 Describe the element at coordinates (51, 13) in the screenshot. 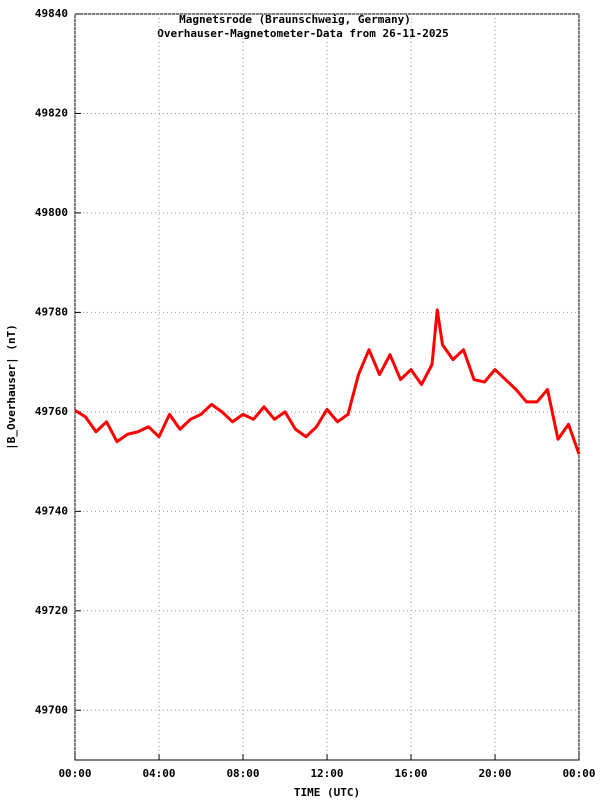

I see `y-tick-label: 49840` at that location.